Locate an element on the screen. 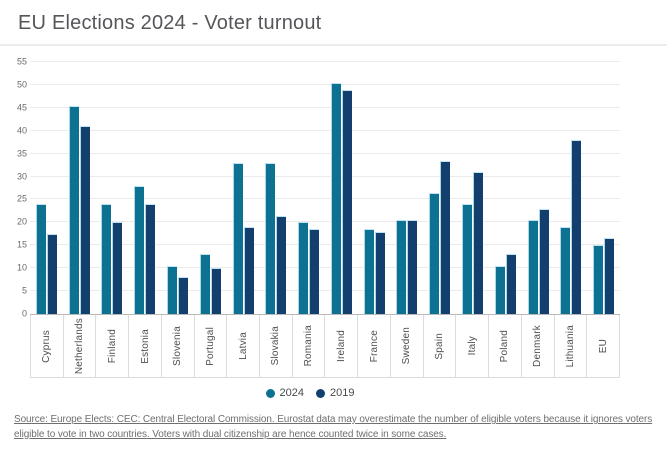 Image resolution: width=667 pixels, height=462 pixels. bar-group-estonia is located at coordinates (144, 188).